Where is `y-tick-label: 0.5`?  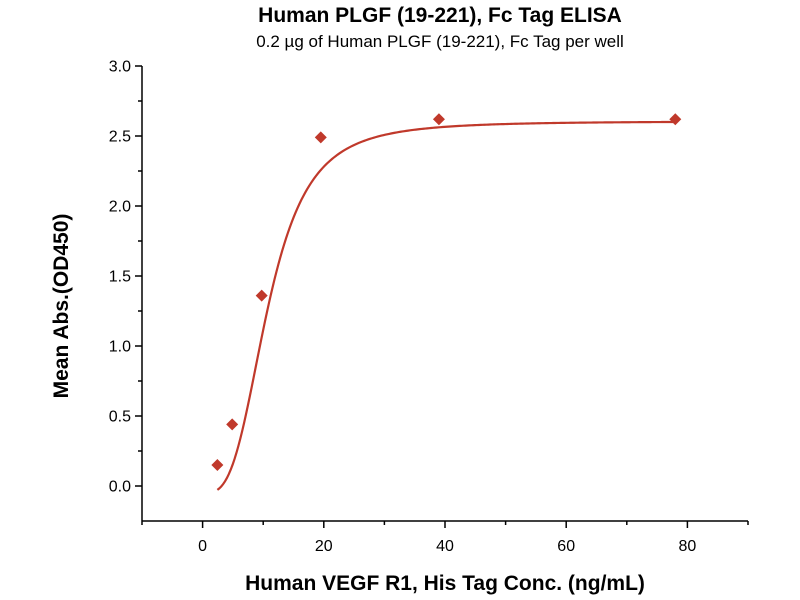 y-tick-label: 0.5 is located at coordinates (120, 417).